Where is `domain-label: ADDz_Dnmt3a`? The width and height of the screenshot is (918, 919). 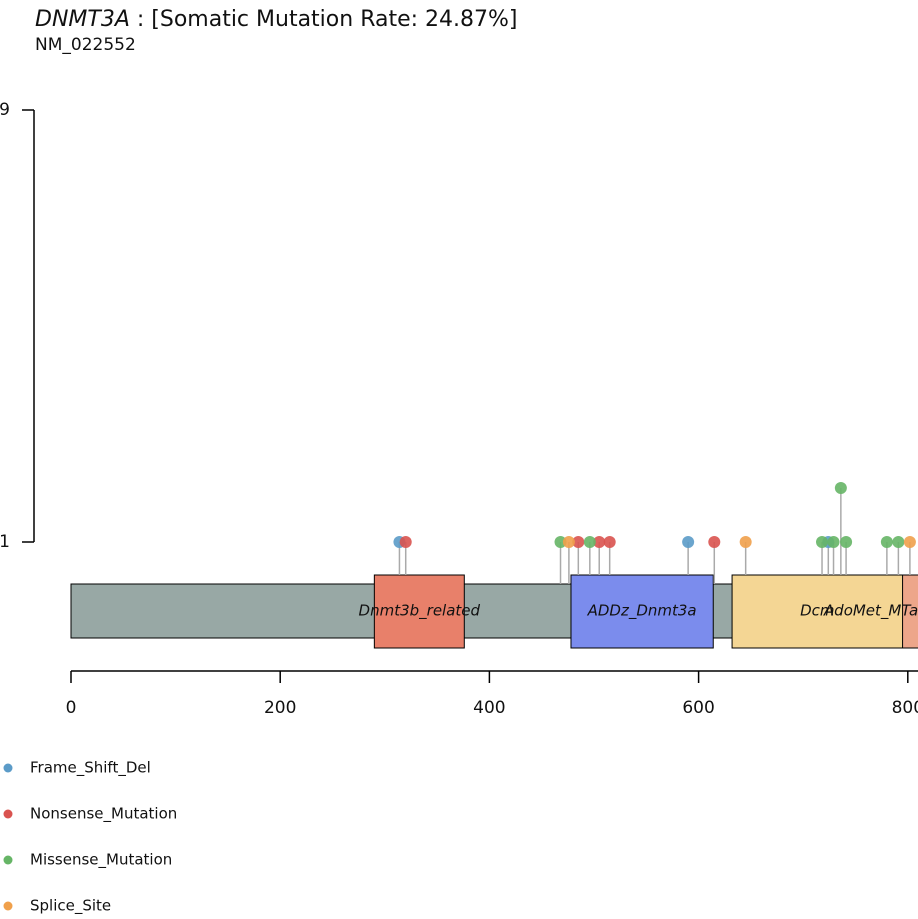
domain-label: ADDz_Dnmt3a is located at coordinates (642, 611).